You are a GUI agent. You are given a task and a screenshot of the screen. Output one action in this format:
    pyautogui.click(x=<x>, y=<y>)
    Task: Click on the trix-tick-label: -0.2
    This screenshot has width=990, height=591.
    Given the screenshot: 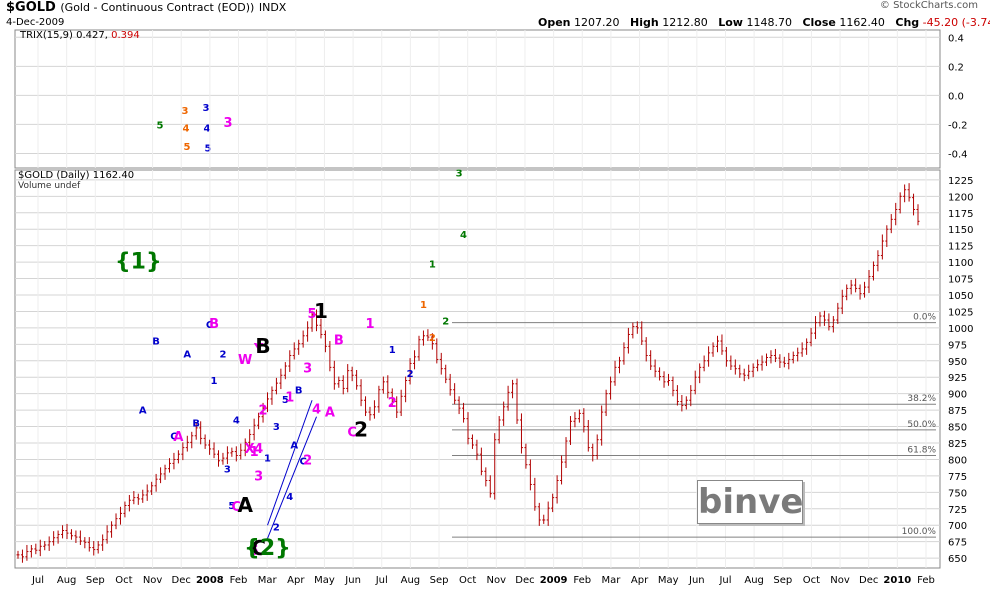 What is the action you would take?
    pyautogui.click(x=958, y=125)
    